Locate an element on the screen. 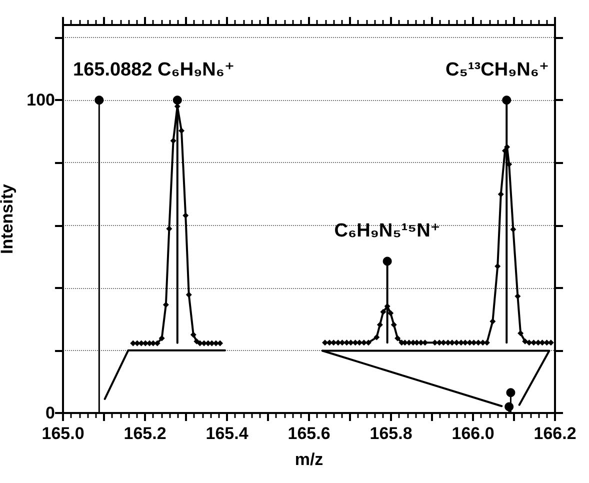  x-tick-label: 165.2 is located at coordinates (145, 433).